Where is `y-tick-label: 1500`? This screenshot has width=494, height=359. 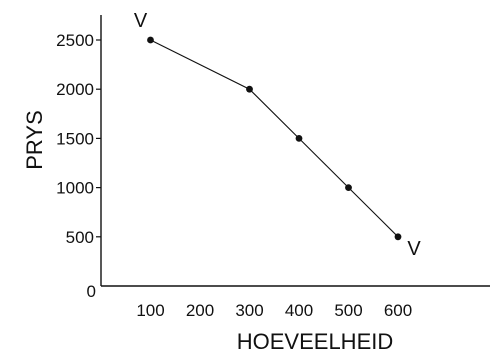 y-tick-label: 1500 is located at coordinates (75, 138).